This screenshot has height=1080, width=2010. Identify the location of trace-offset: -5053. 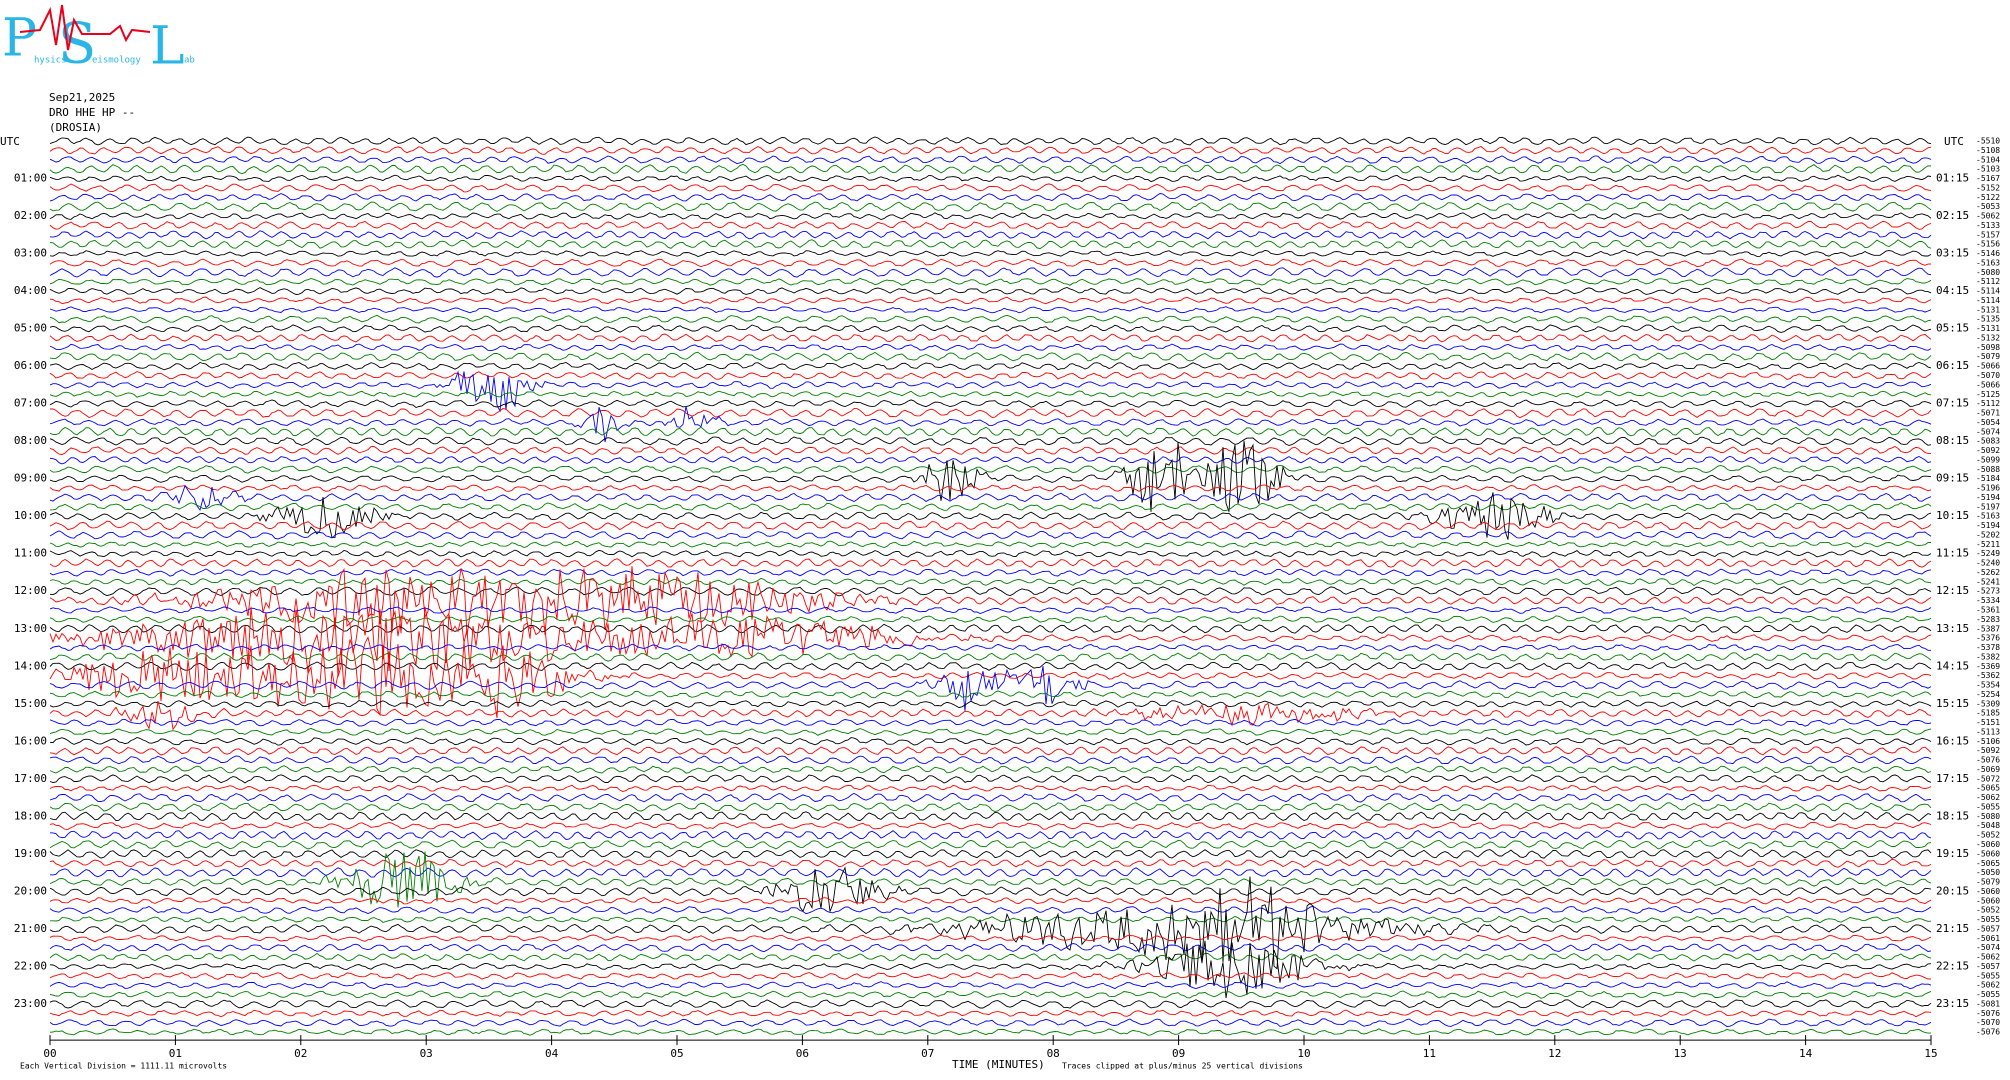
(1988, 206).